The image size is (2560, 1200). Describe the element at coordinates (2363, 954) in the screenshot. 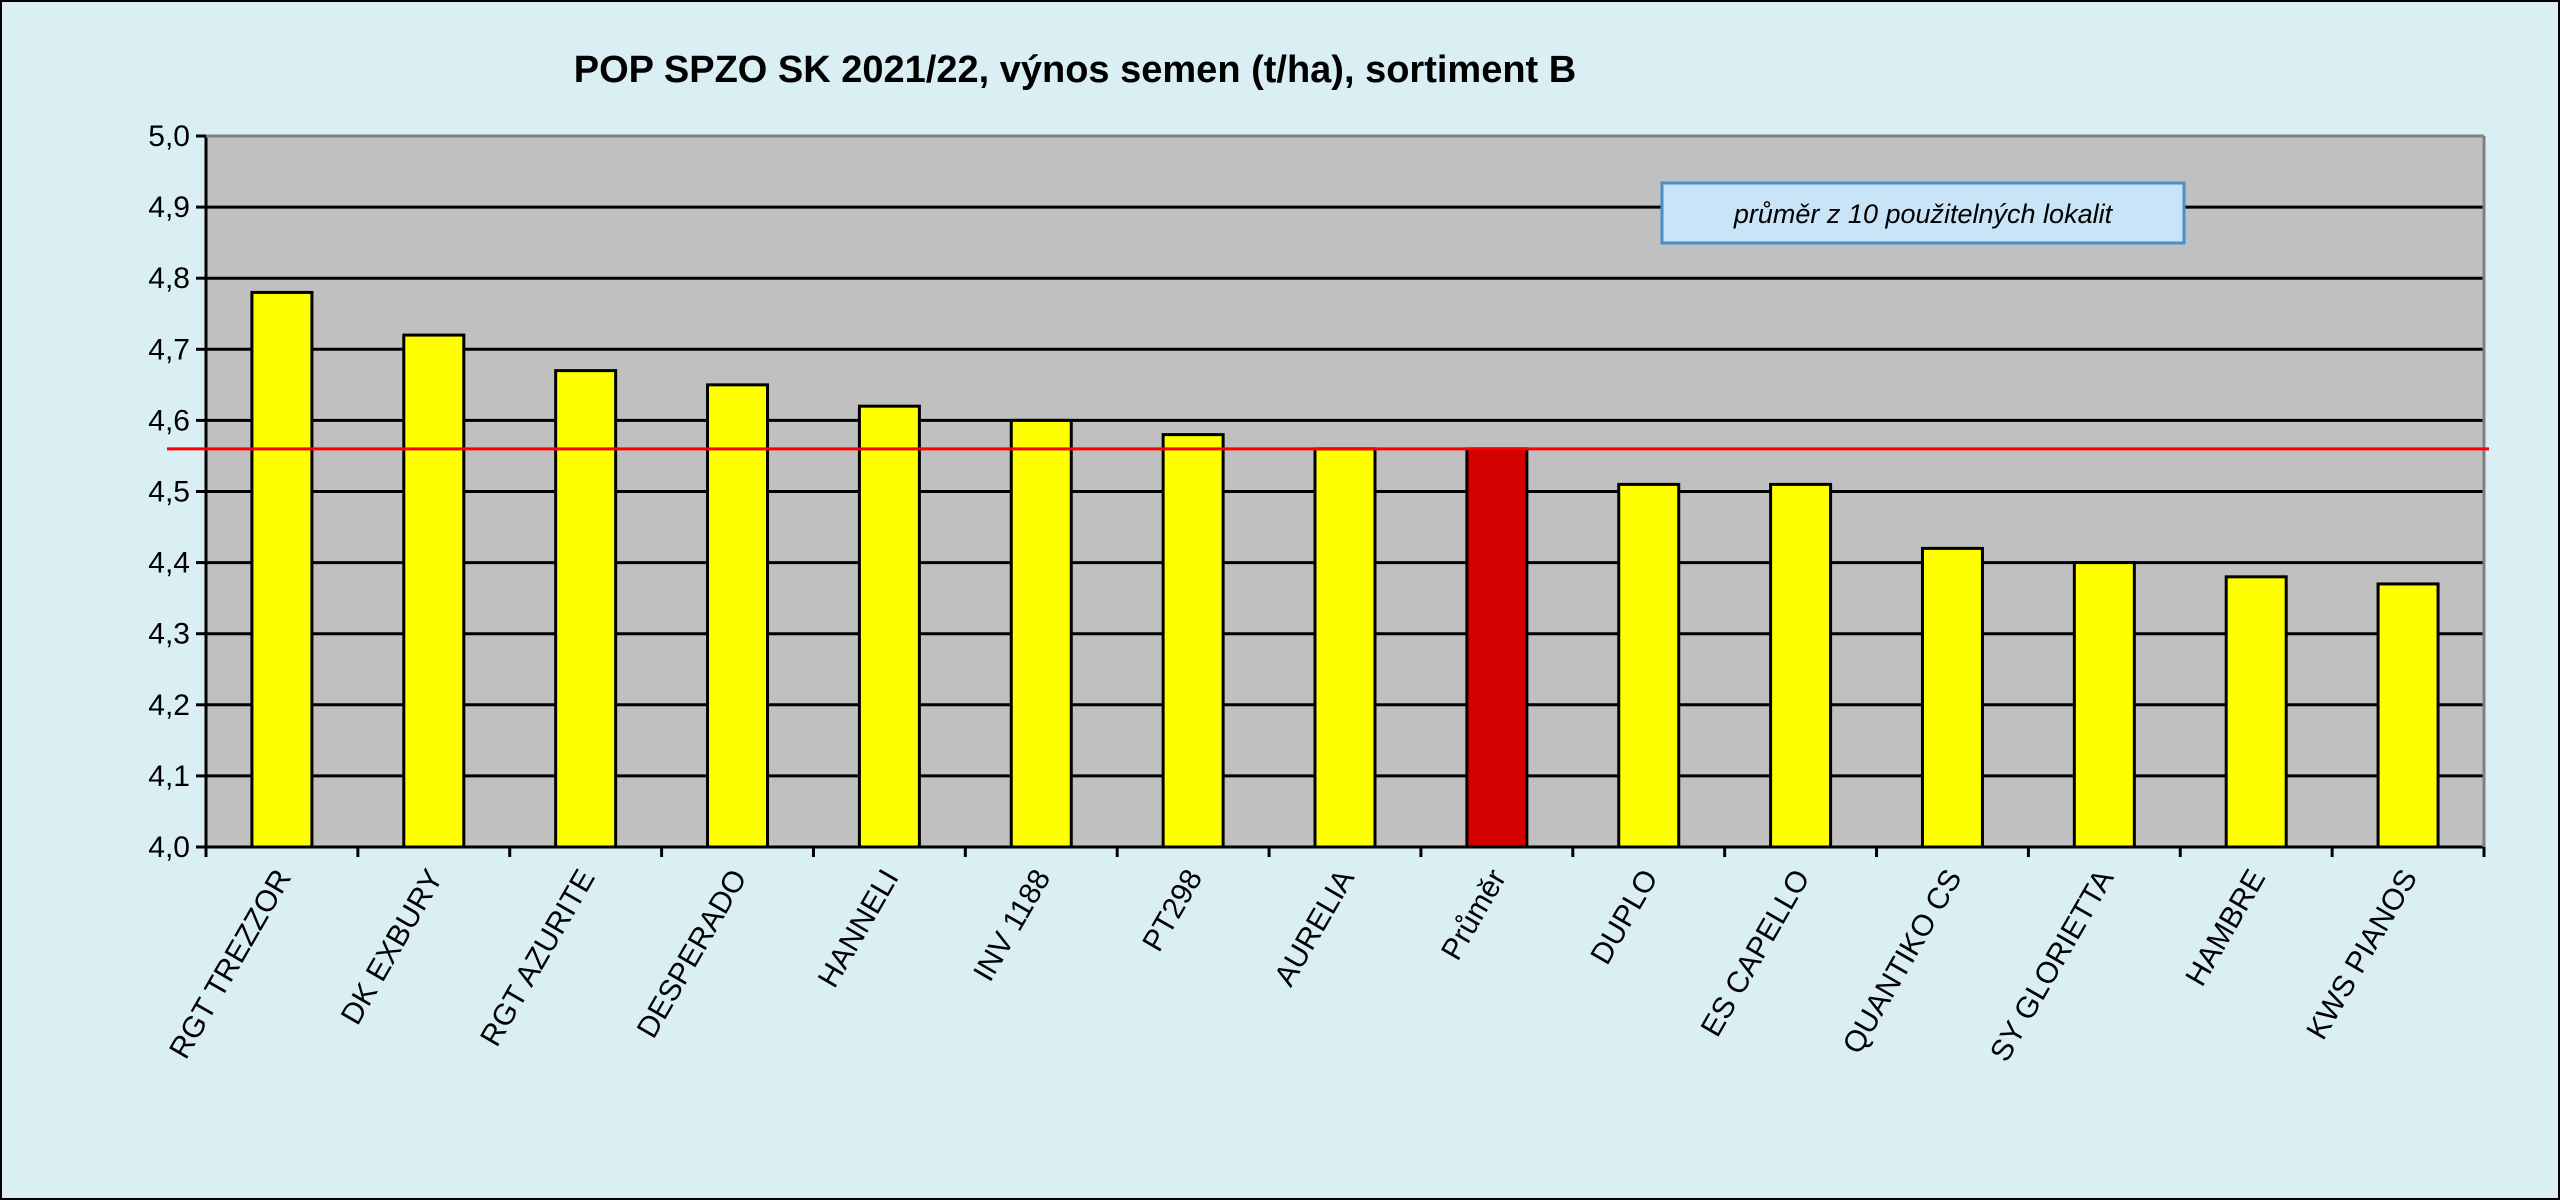

I see `category-label: KWS PIANOS` at that location.